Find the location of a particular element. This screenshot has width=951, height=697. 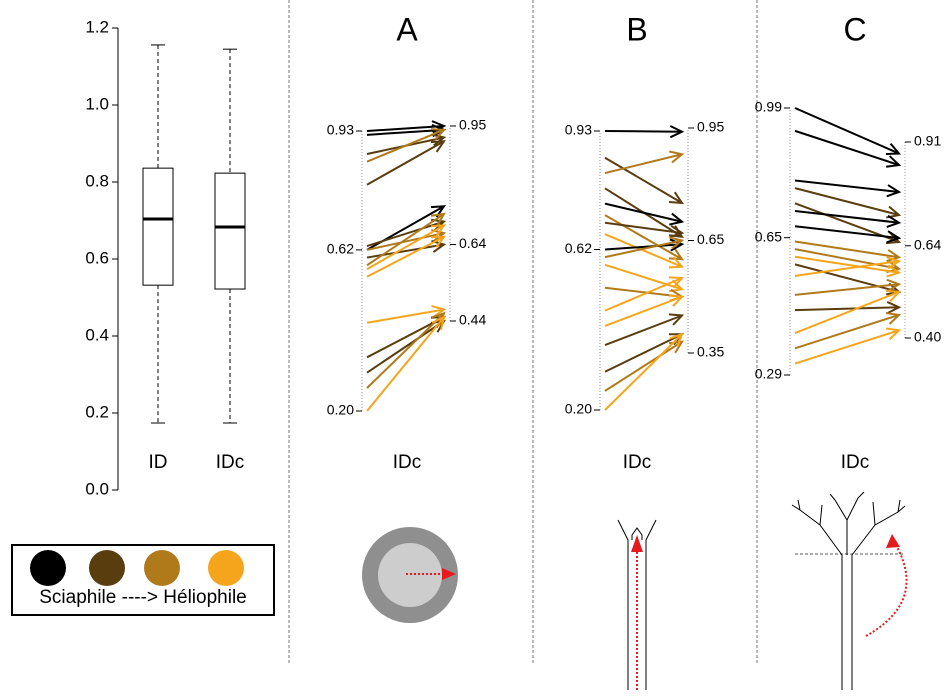

panel-title: C is located at coordinates (854, 29).